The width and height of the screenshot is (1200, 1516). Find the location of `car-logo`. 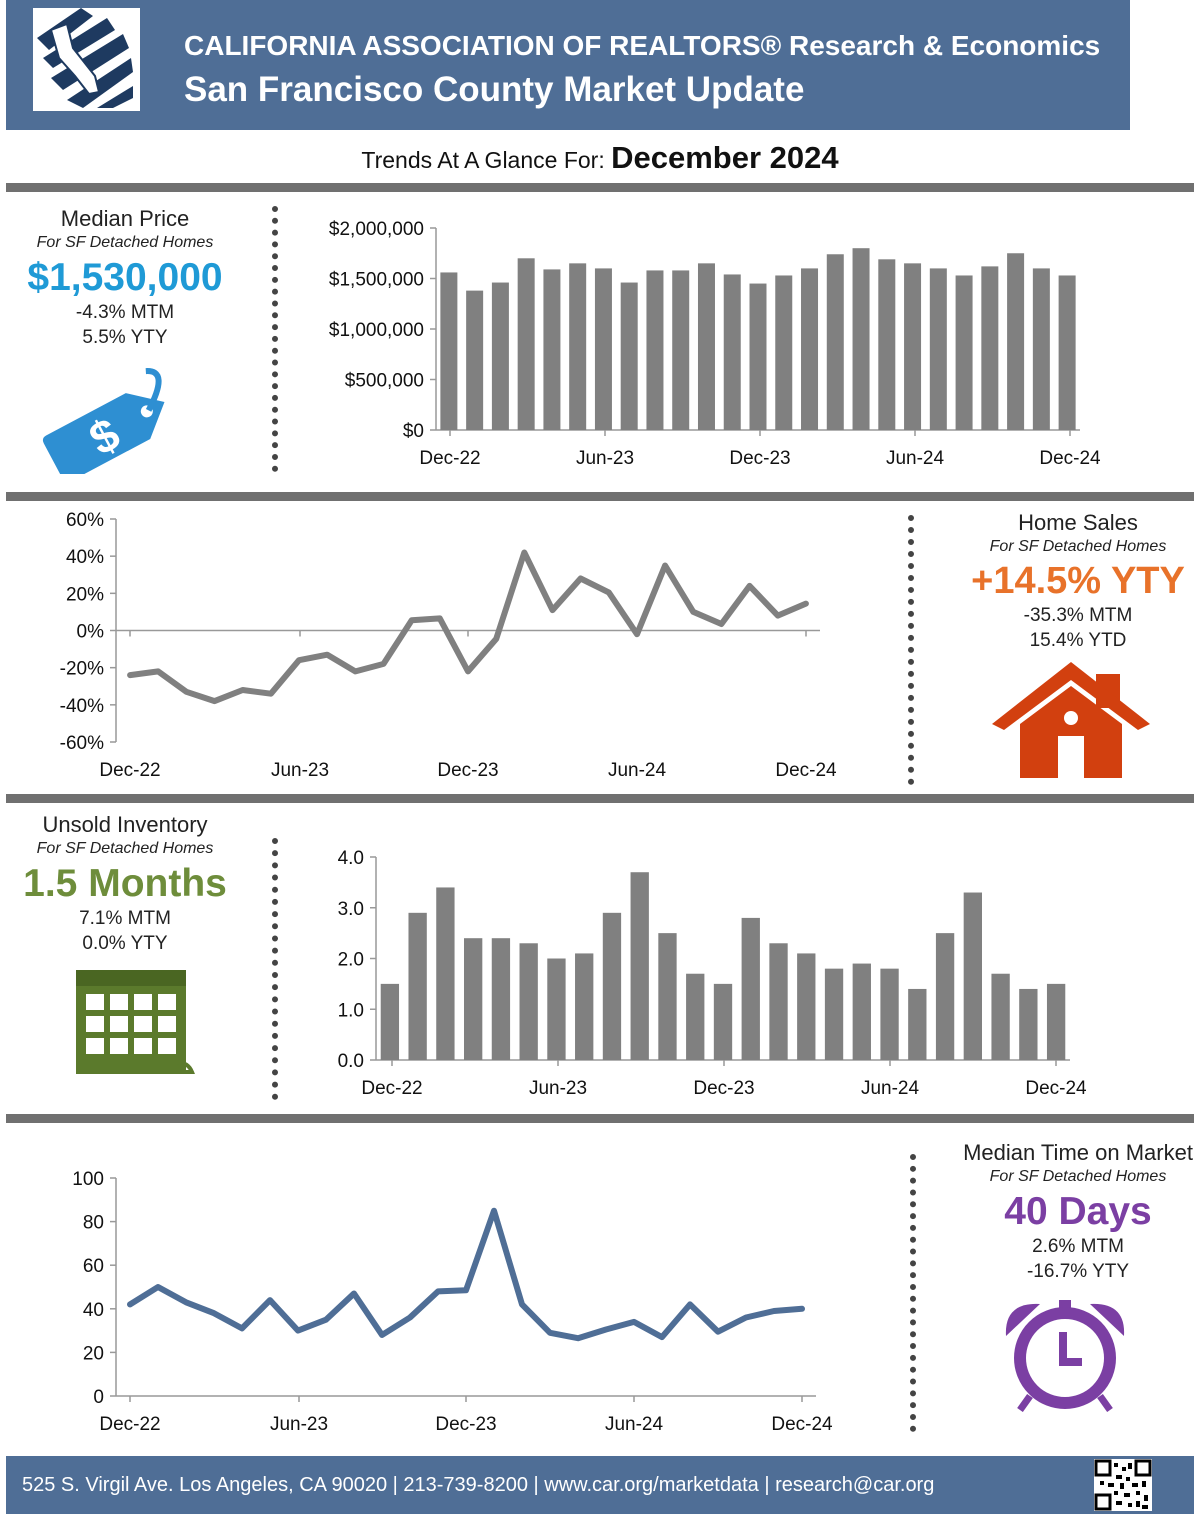

car-logo is located at coordinates (86, 59).